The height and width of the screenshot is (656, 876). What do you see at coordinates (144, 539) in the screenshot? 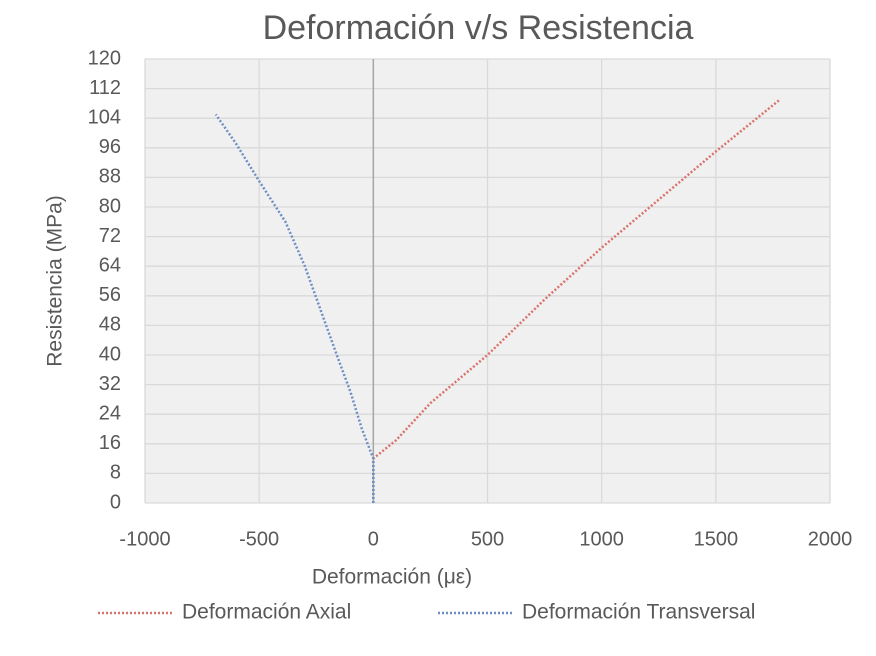
I see `x-tick-label: -1000` at bounding box center [144, 539].